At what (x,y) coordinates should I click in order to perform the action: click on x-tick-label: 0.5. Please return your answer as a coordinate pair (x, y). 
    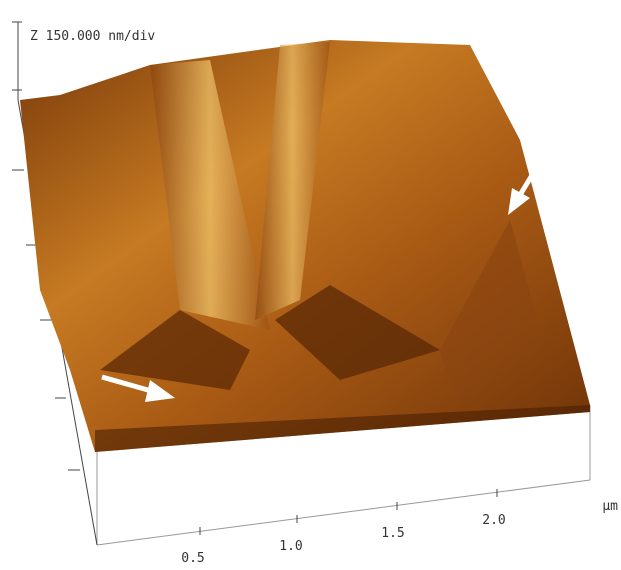
    Looking at the image, I should click on (192, 558).